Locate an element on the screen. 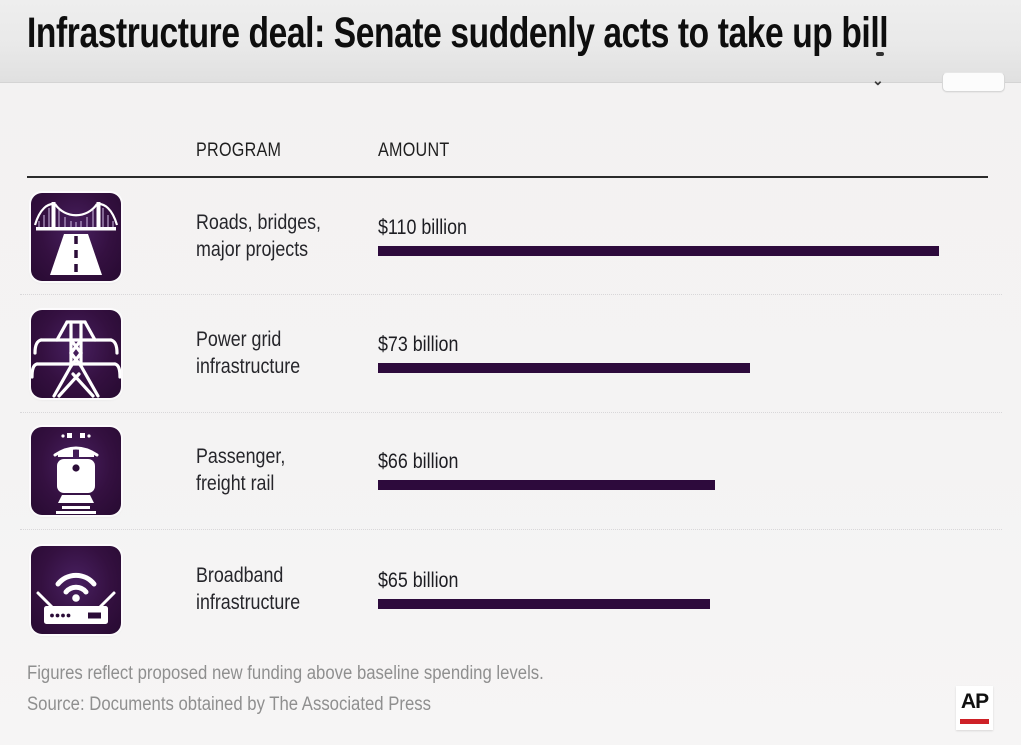 The height and width of the screenshot is (745, 1021). train-icon is located at coordinates (76, 471).